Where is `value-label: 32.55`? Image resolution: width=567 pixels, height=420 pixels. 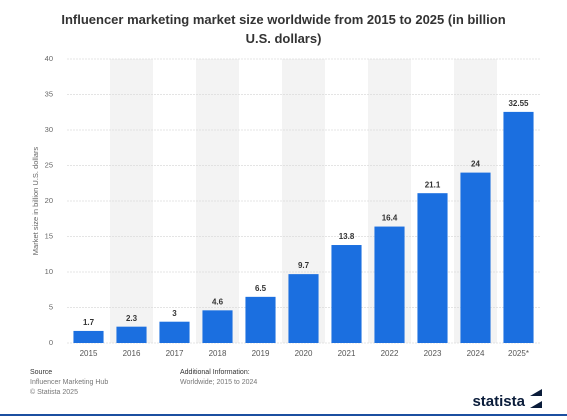 value-label: 32.55 is located at coordinates (518, 103).